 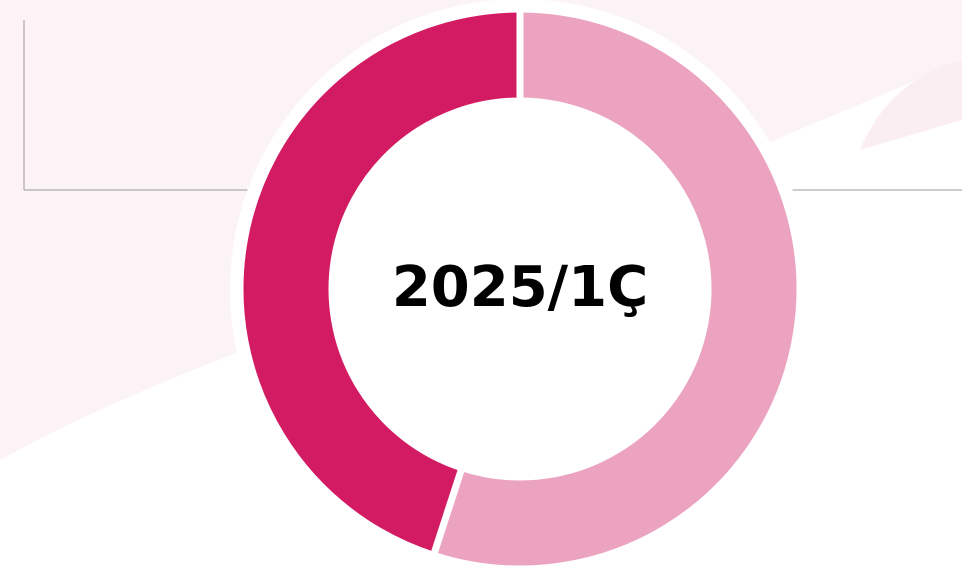 I want to click on center-label: 2025/1Ç, so click(x=520, y=287).